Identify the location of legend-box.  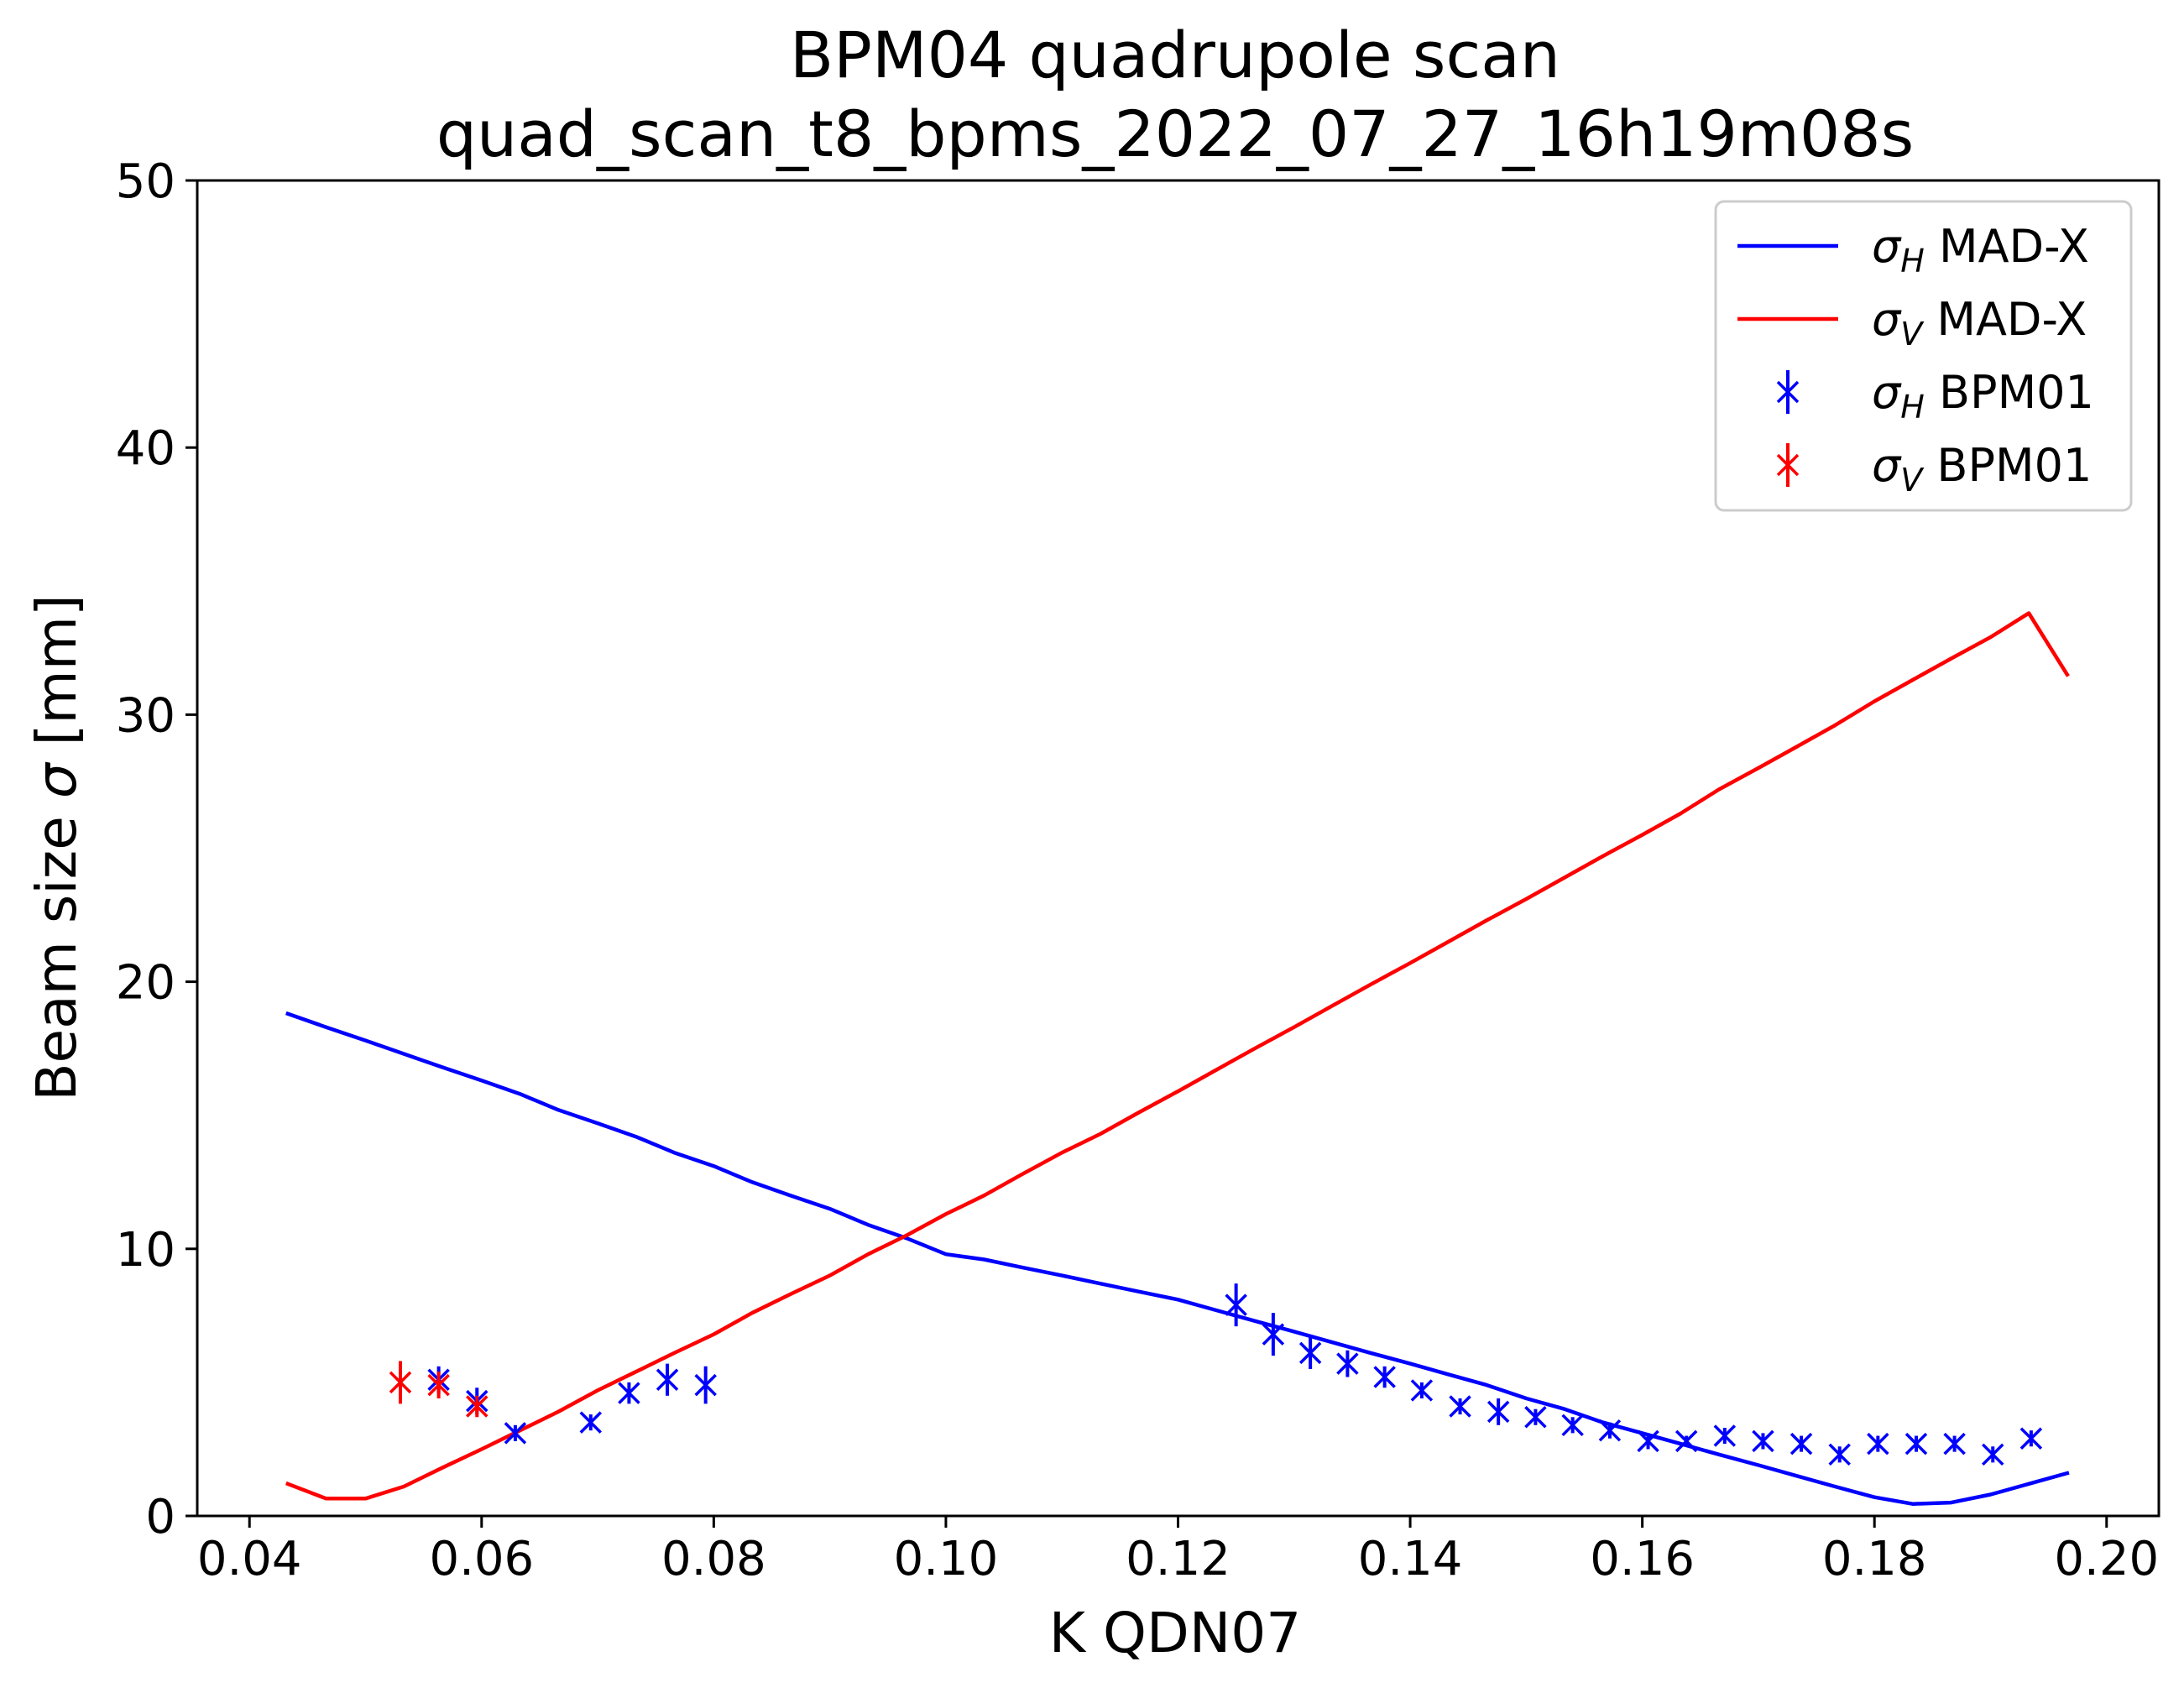
(1923, 356).